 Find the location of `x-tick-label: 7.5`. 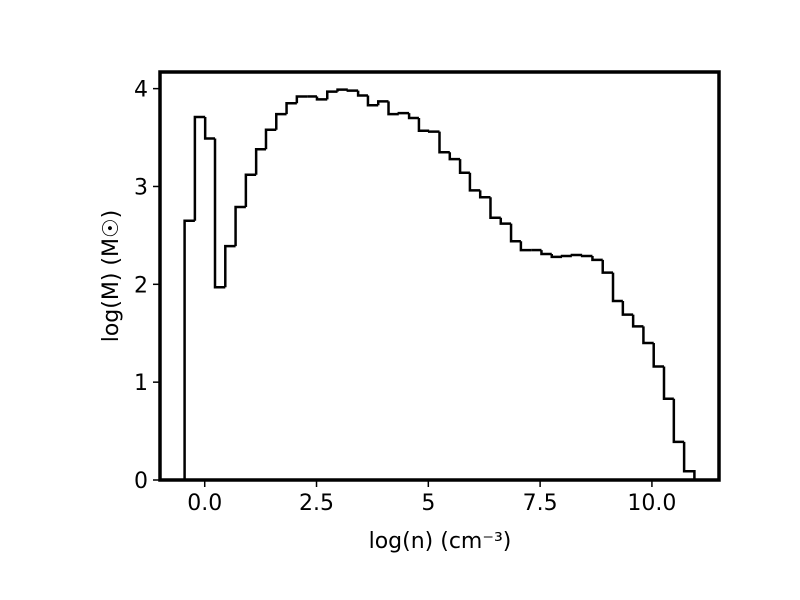

x-tick-label: 7.5 is located at coordinates (540, 503).